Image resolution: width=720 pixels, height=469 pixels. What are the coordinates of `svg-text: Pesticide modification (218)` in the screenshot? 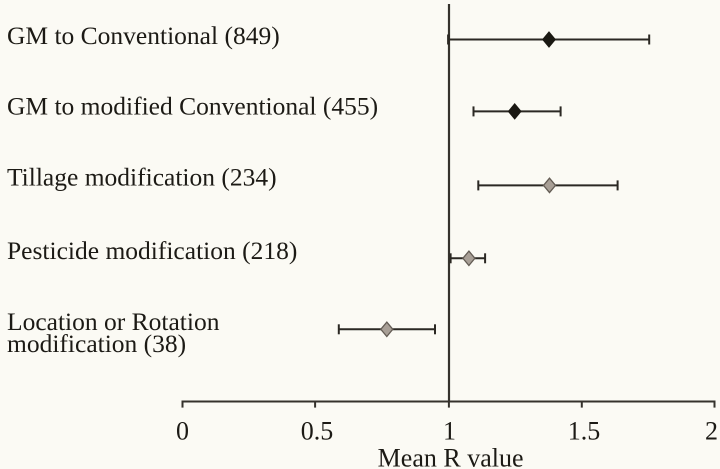 It's located at (152, 250).